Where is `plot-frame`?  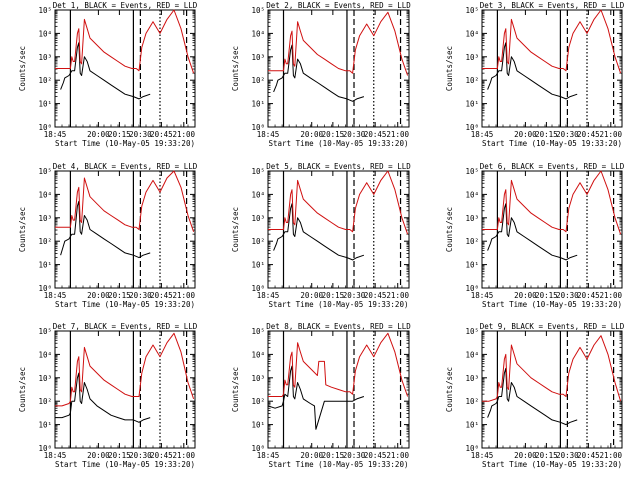 plot-frame is located at coordinates (552, 389).